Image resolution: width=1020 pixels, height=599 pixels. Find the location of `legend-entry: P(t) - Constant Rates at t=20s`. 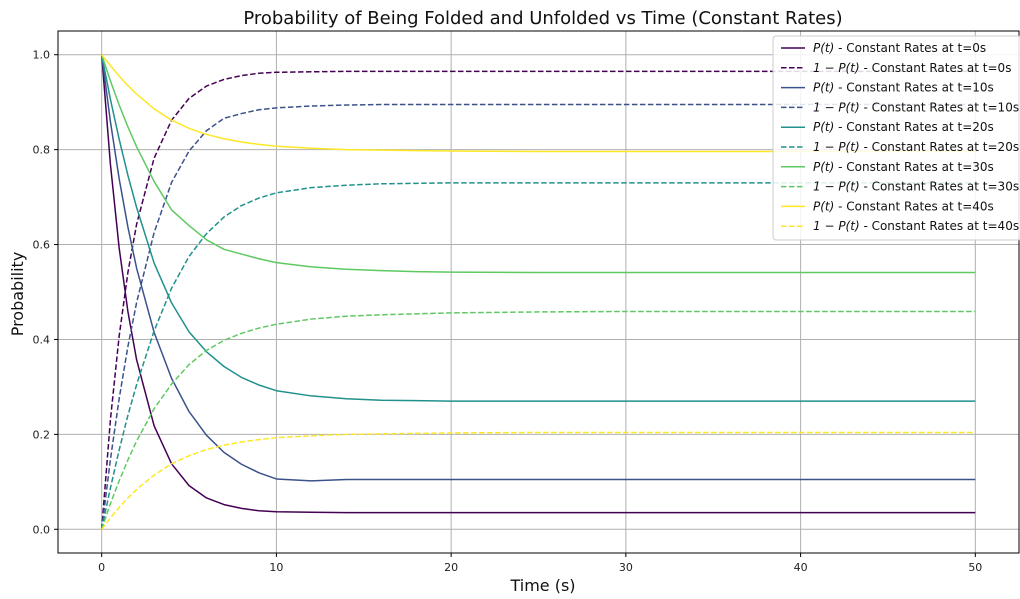

legend-entry: P(t) - Constant Rates at t=20s is located at coordinates (903, 127).